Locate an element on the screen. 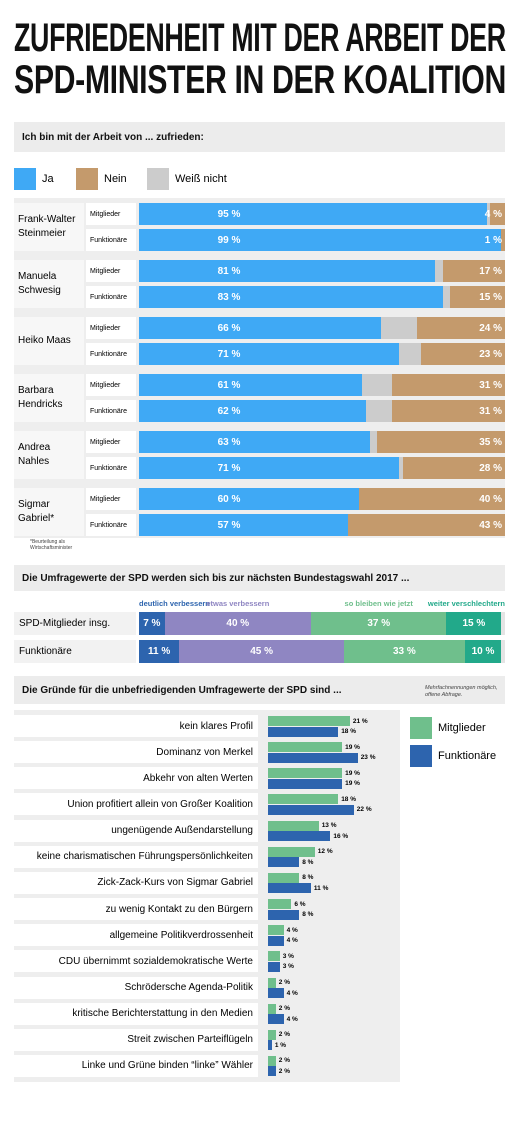 Image resolution: width=520 pixels, height=1122 pixels. value-label: 7 % is located at coordinates (152, 623).